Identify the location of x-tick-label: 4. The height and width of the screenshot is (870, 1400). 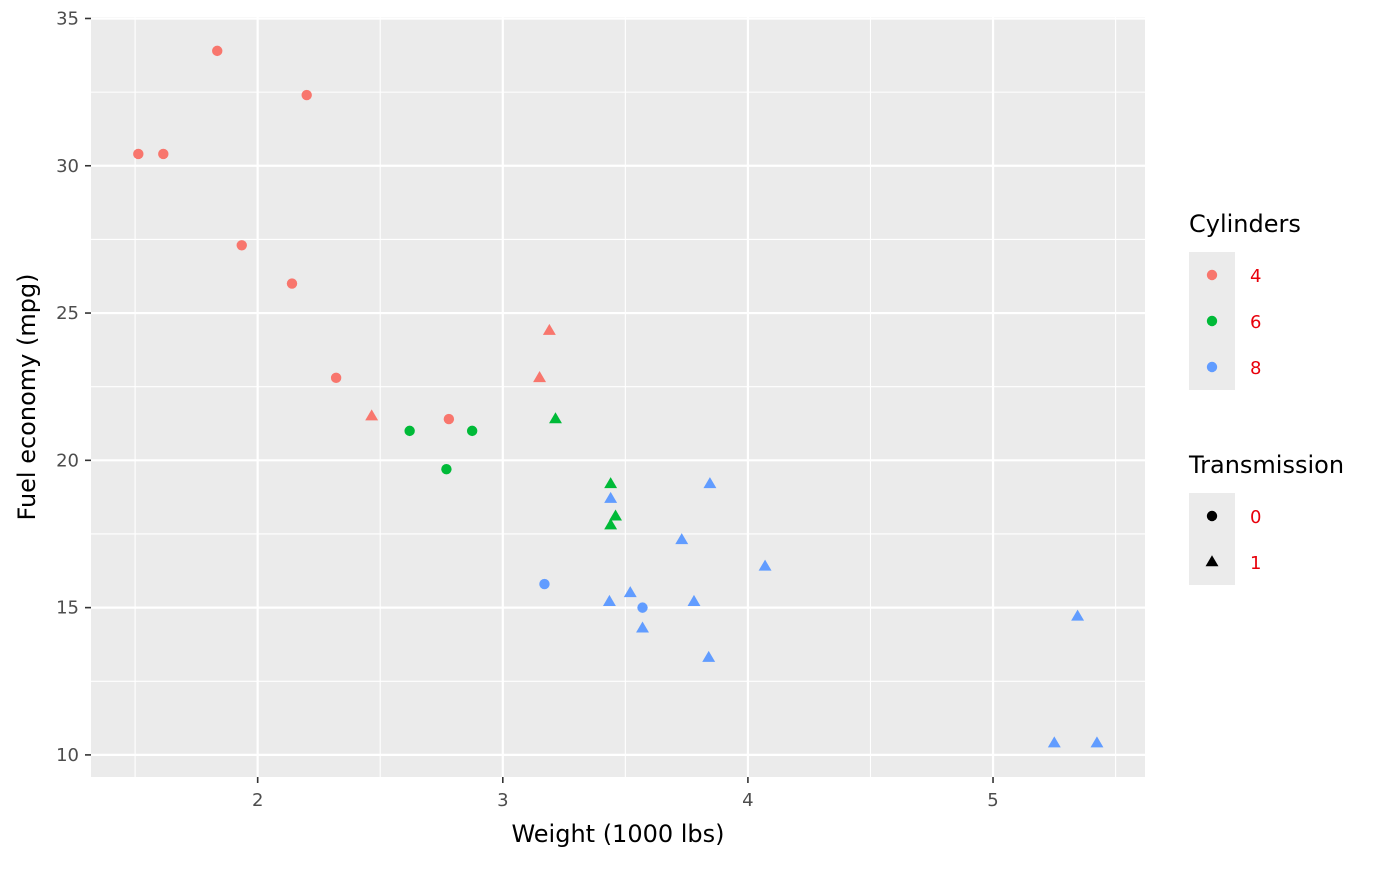
(747, 800).